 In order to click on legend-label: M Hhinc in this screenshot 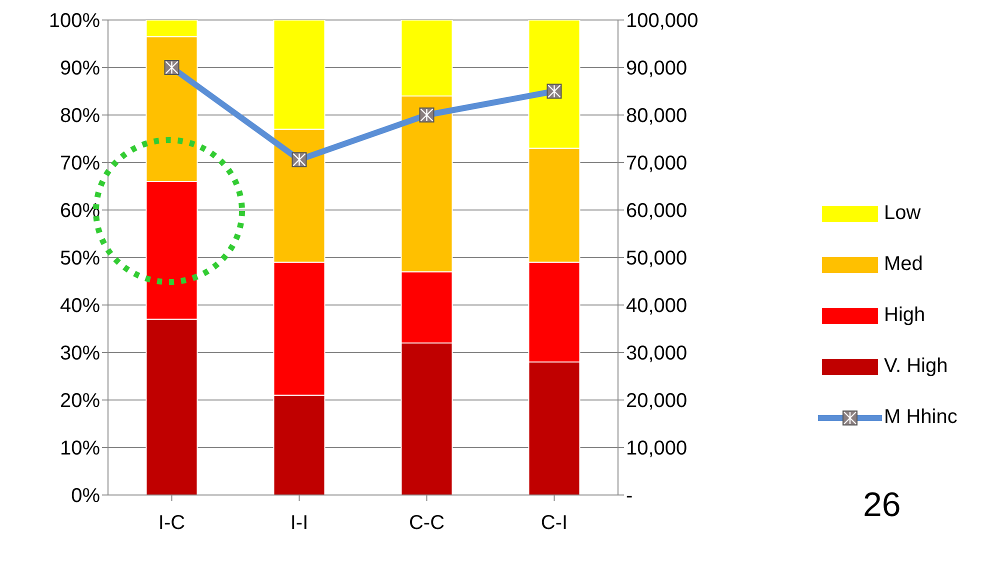, I will do `click(921, 417)`.